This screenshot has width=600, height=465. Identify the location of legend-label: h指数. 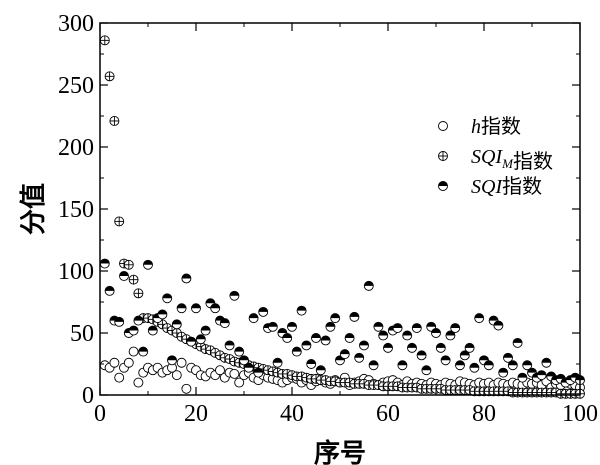
(496, 126).